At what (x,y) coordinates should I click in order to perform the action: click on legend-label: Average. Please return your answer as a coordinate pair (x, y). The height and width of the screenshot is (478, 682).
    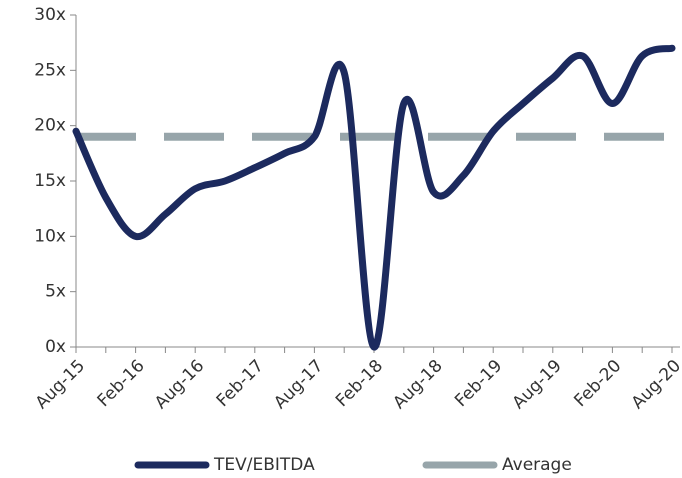
    Looking at the image, I should click on (537, 465).